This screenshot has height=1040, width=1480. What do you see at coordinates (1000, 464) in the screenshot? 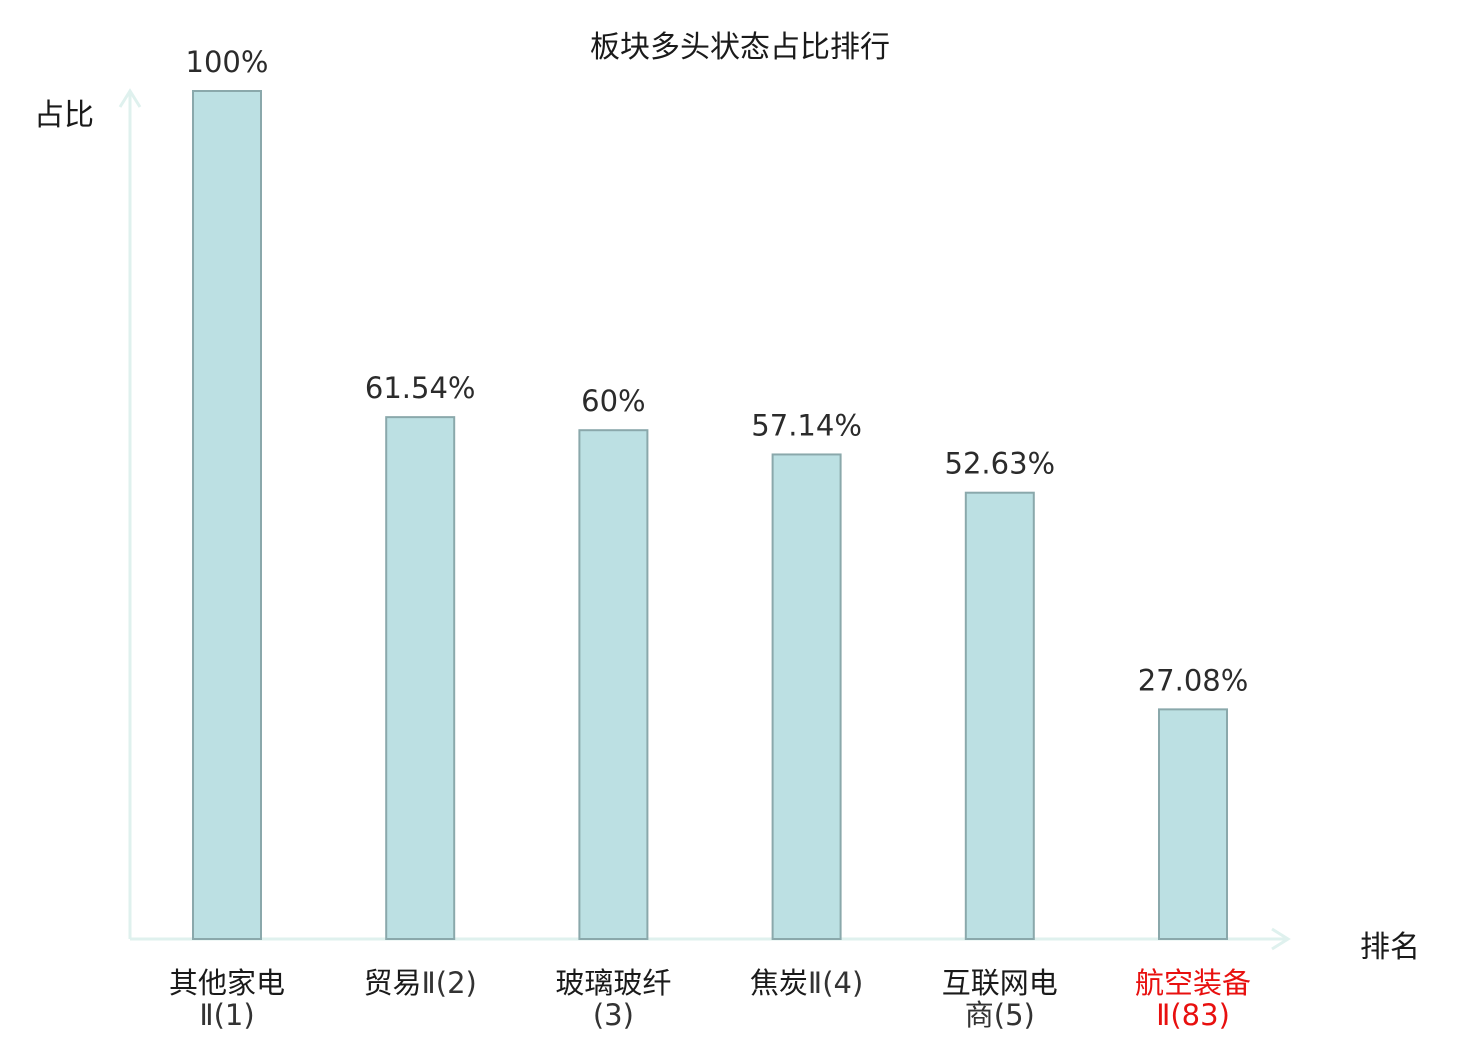
I see `bar-value-label: 52.63%` at bounding box center [1000, 464].